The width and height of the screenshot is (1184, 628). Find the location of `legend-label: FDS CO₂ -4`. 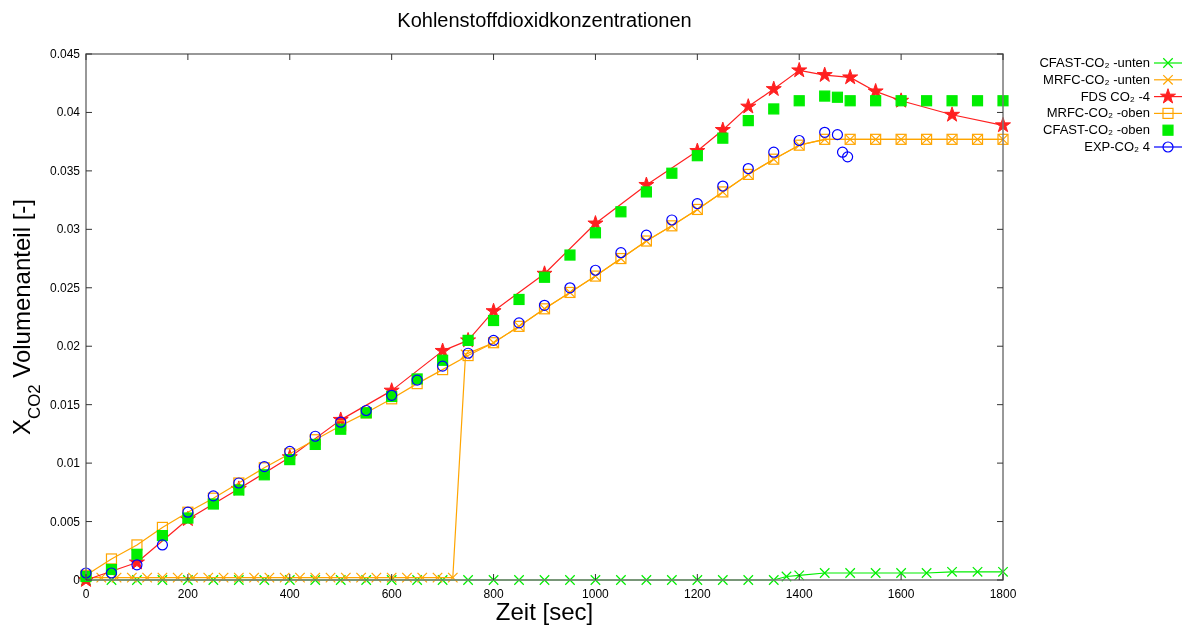

legend-label: FDS CO₂ -4 is located at coordinates (1115, 96).